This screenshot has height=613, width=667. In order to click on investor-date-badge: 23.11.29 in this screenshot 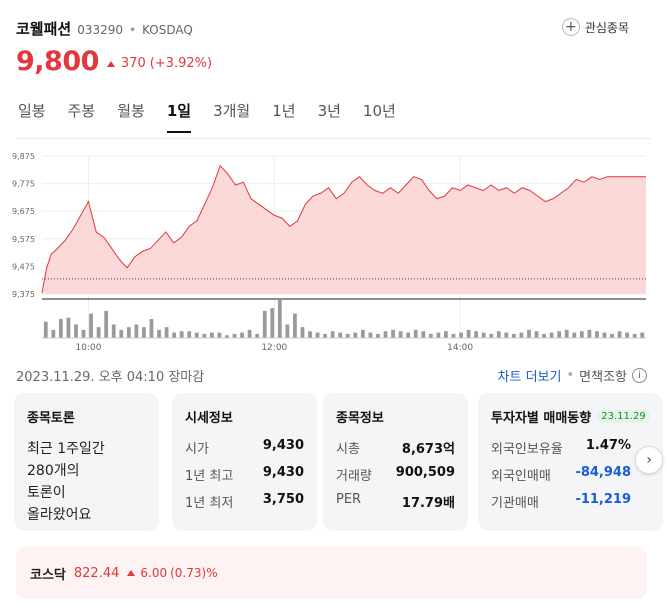, I will do `click(623, 416)`.